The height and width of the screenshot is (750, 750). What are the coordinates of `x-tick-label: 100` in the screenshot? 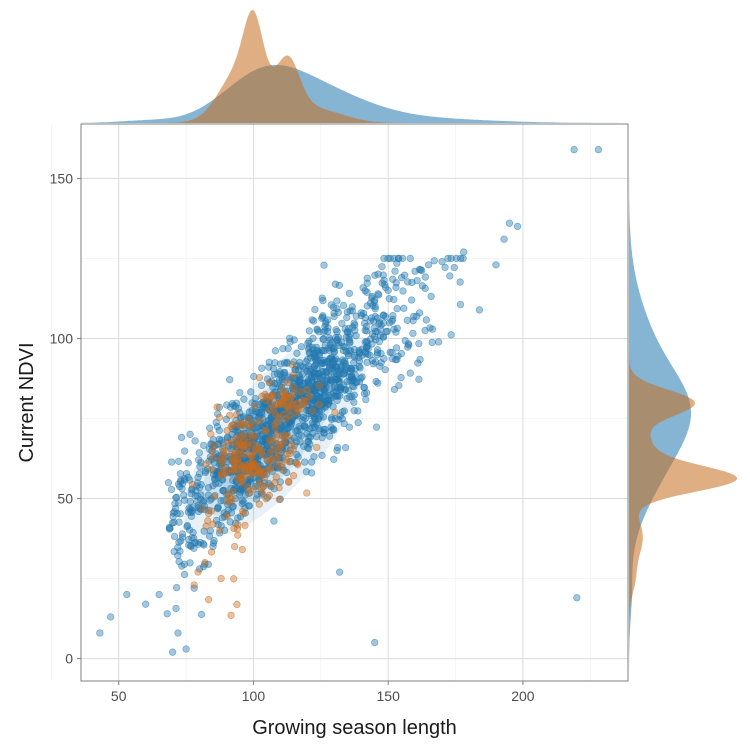 It's located at (254, 696).